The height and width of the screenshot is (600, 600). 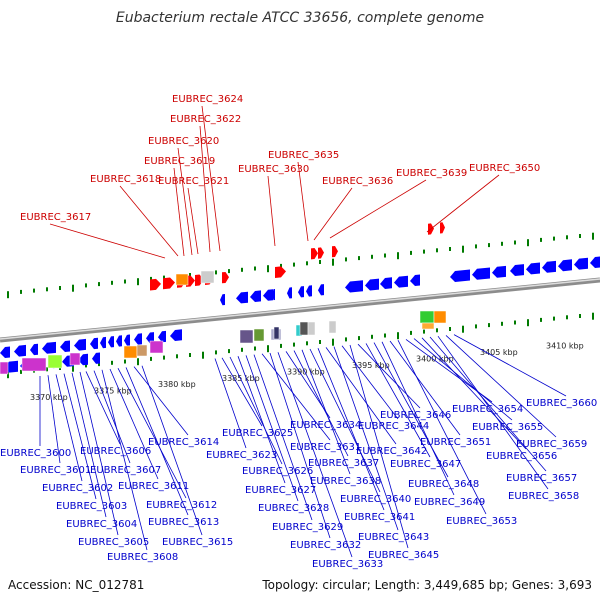 I want to click on reverse-gene-label: EUBREC_3632, so click(x=325, y=545).